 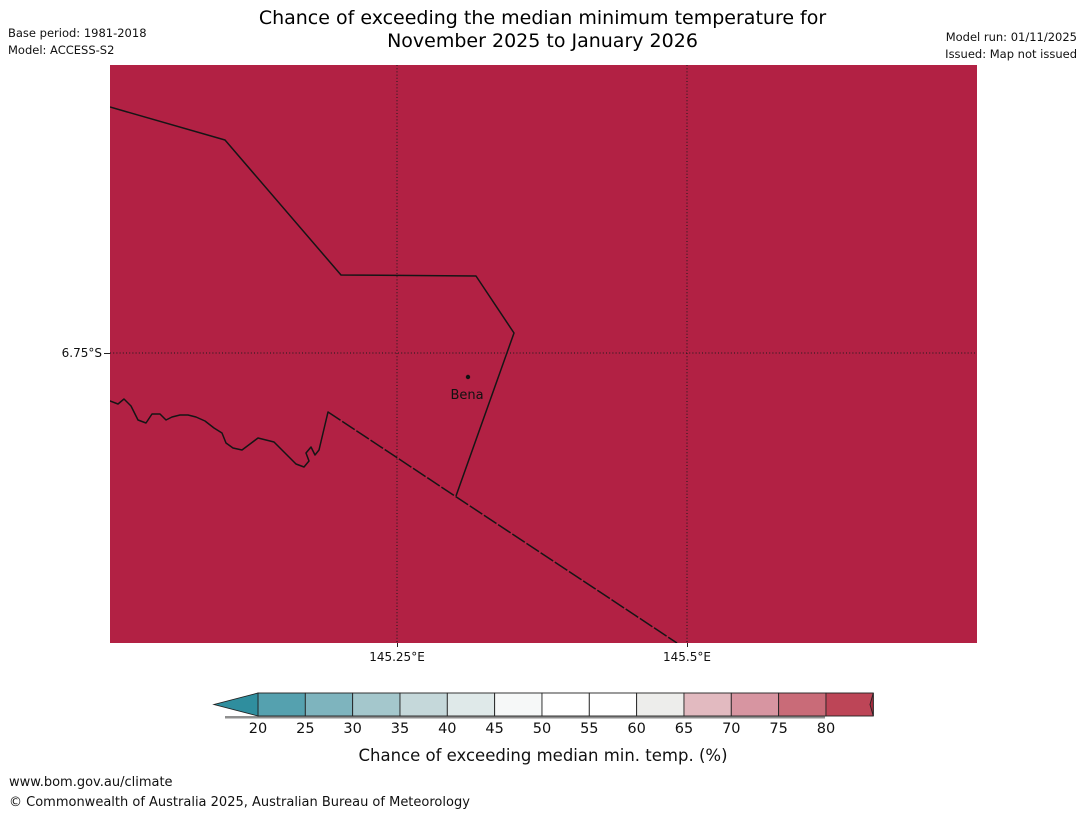 What do you see at coordinates (219, 433) in the screenshot?
I see `river-boundary-line` at bounding box center [219, 433].